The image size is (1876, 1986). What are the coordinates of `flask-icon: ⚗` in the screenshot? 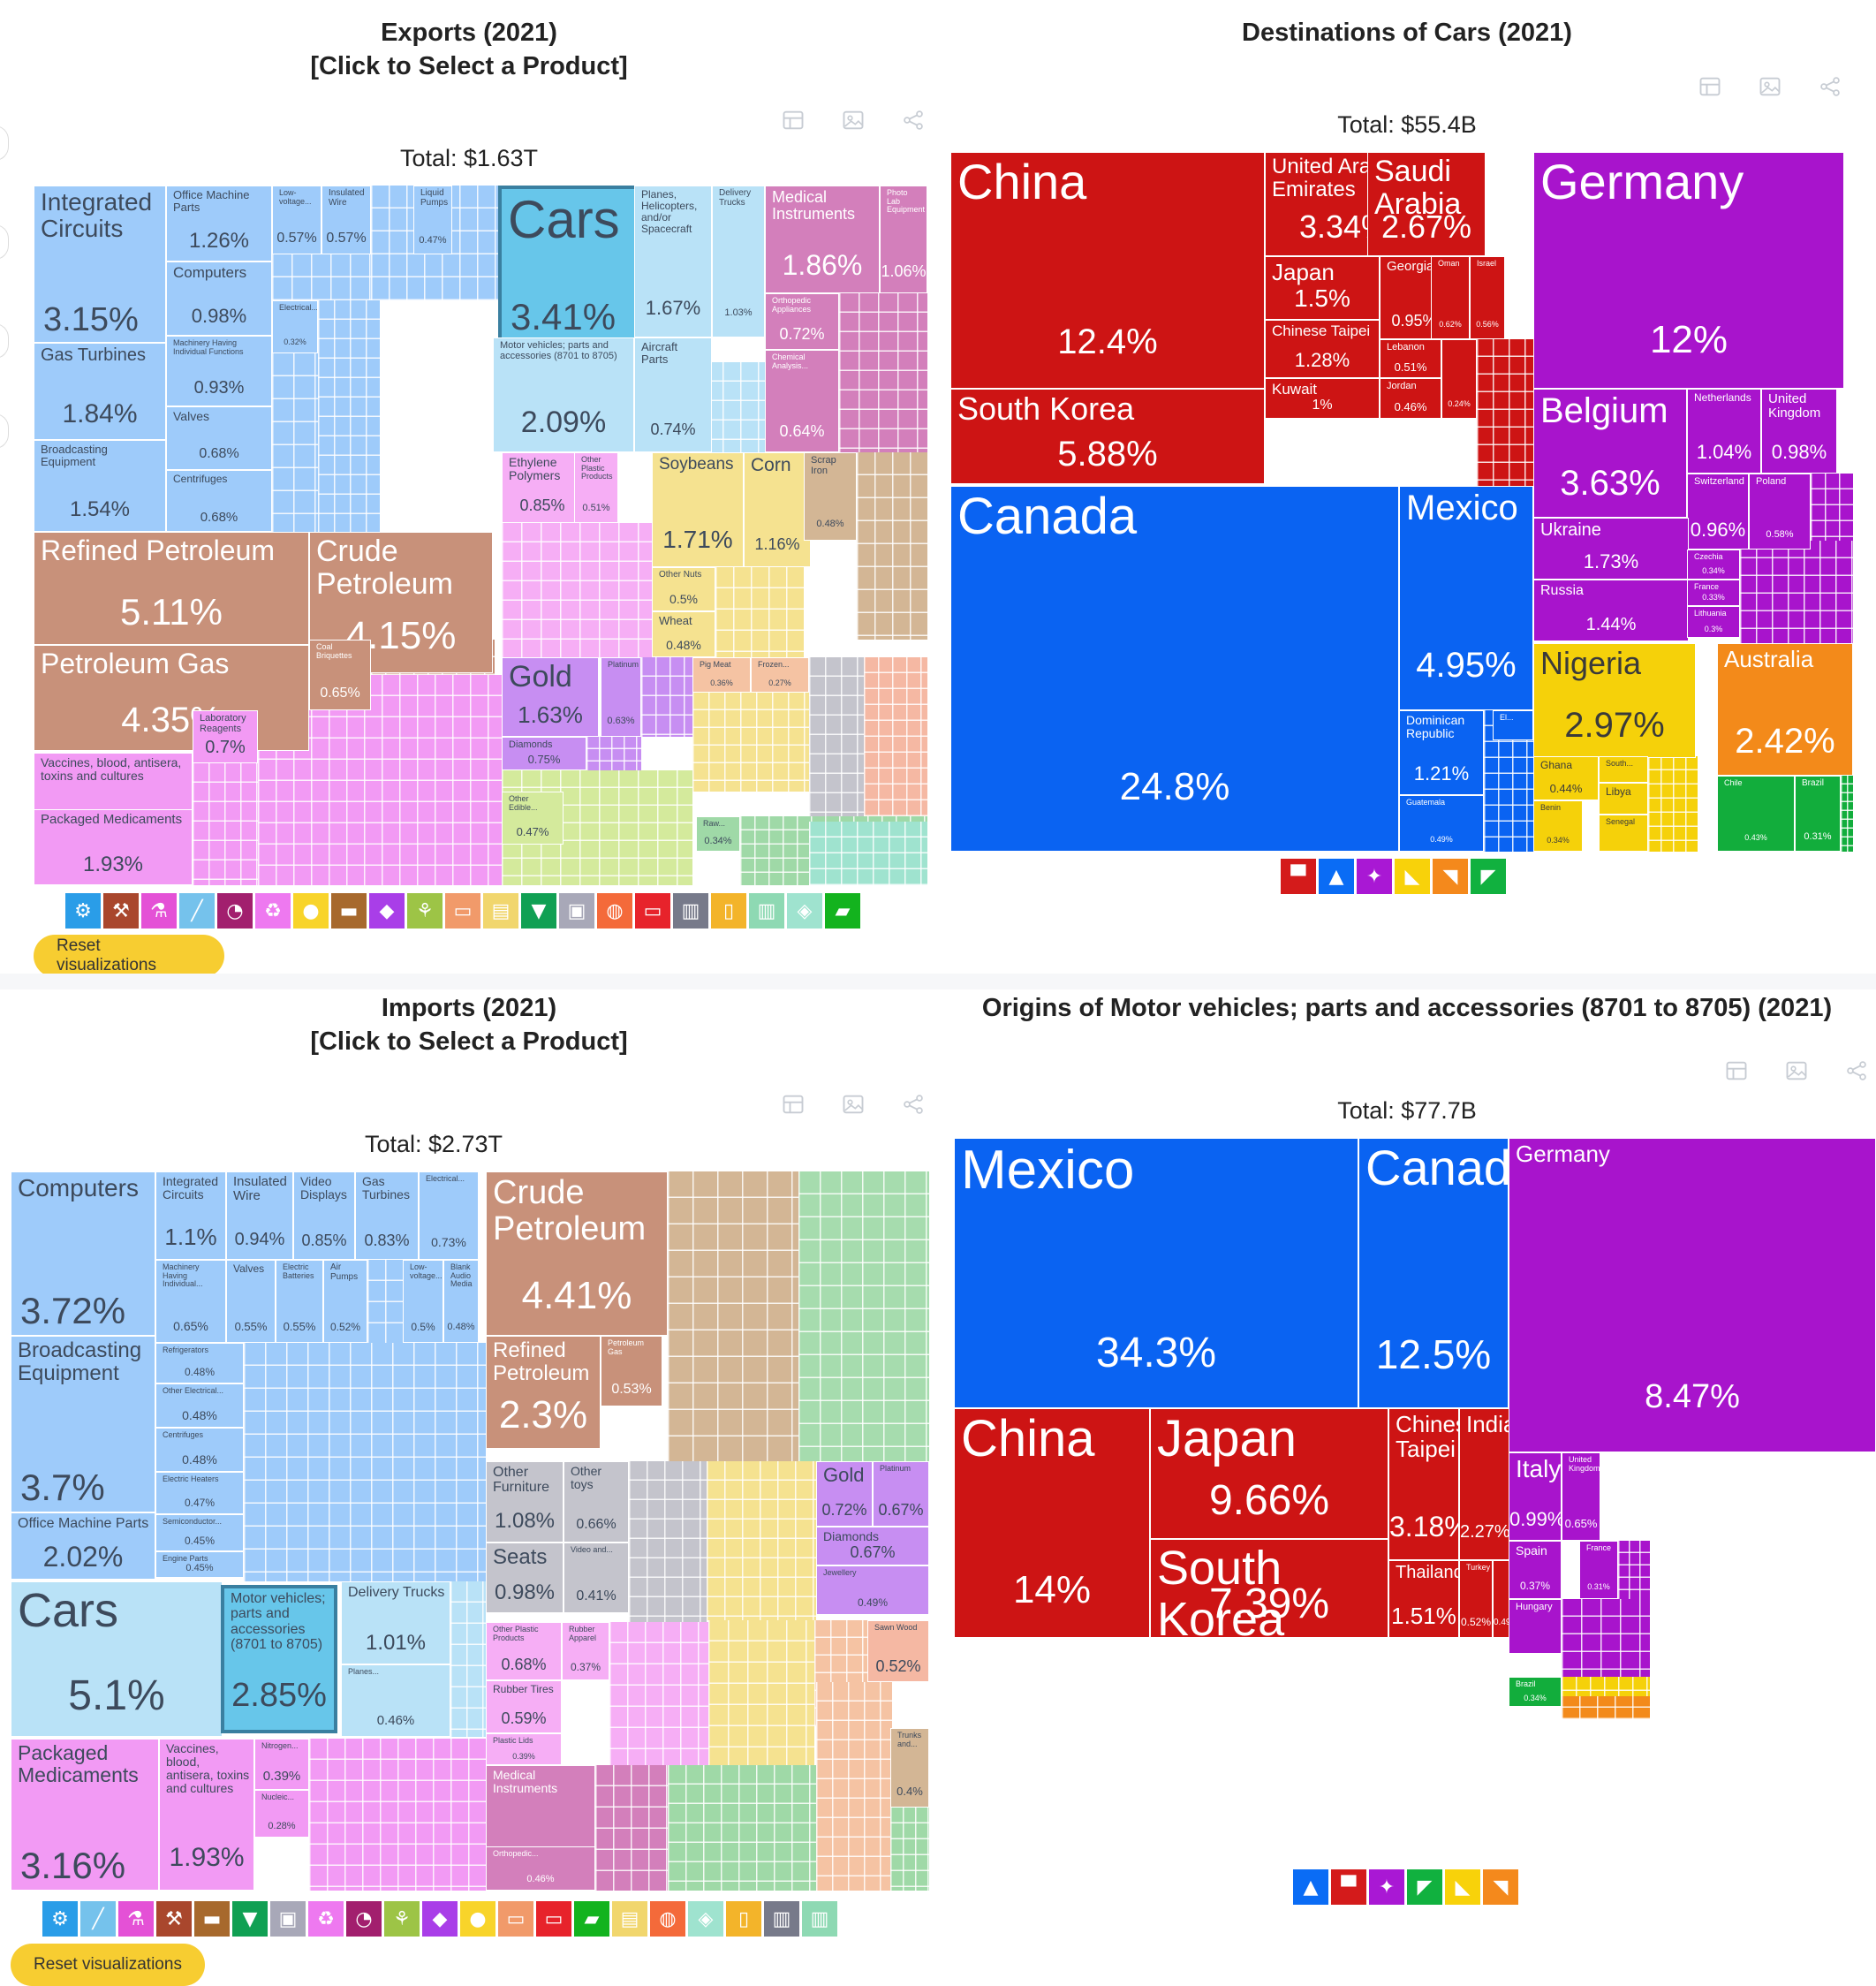 It's located at (136, 1919).